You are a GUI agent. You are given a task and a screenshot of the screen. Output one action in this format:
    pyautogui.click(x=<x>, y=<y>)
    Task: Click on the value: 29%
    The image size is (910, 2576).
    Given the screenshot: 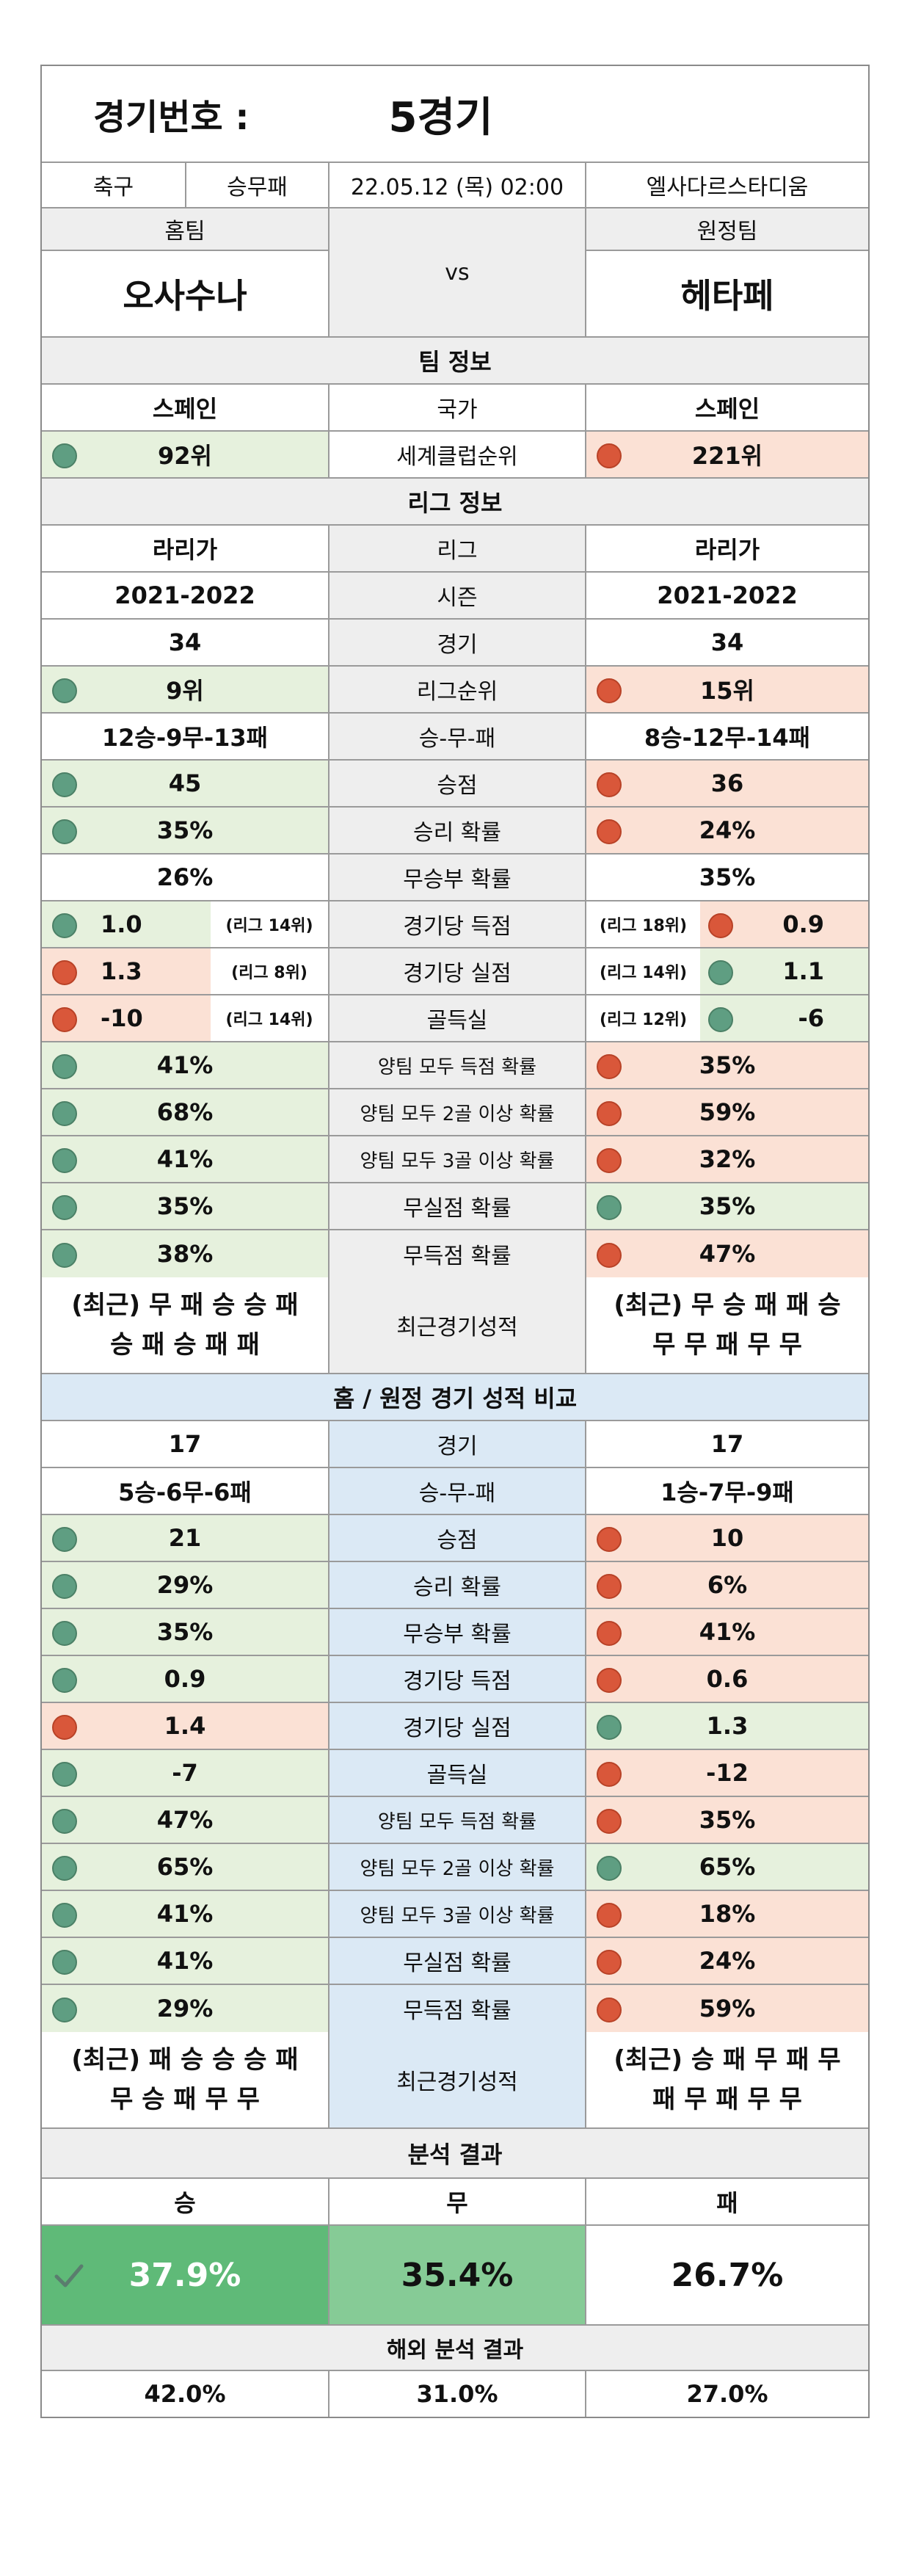 What is the action you would take?
    pyautogui.click(x=185, y=1585)
    